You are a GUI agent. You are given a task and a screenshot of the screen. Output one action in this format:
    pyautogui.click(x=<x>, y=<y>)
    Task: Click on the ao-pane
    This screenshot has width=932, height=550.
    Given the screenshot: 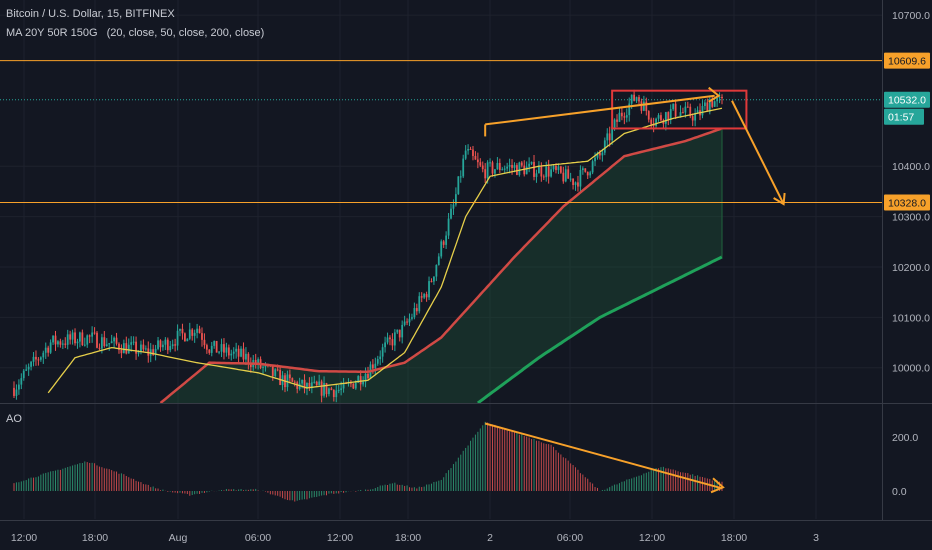 What is the action you would take?
    pyautogui.click(x=368, y=461)
    